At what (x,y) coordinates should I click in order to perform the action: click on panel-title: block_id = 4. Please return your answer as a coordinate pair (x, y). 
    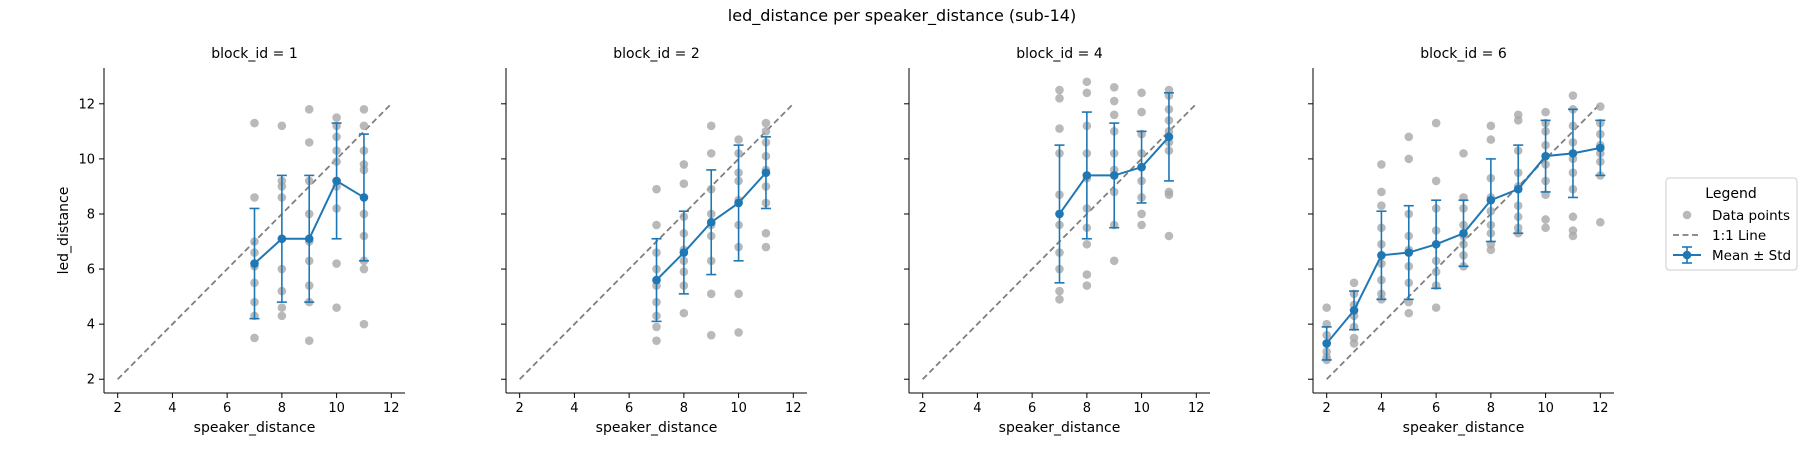
    Looking at the image, I should click on (1059, 54).